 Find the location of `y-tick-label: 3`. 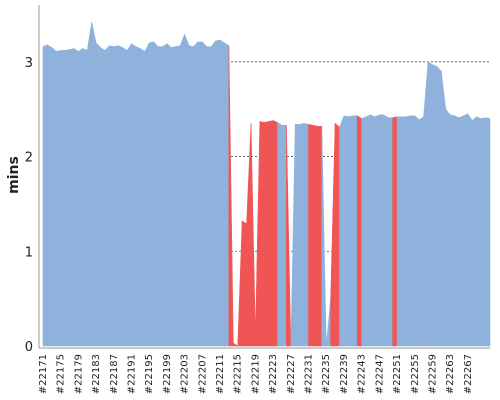

y-tick-label: 3 is located at coordinates (29, 63).